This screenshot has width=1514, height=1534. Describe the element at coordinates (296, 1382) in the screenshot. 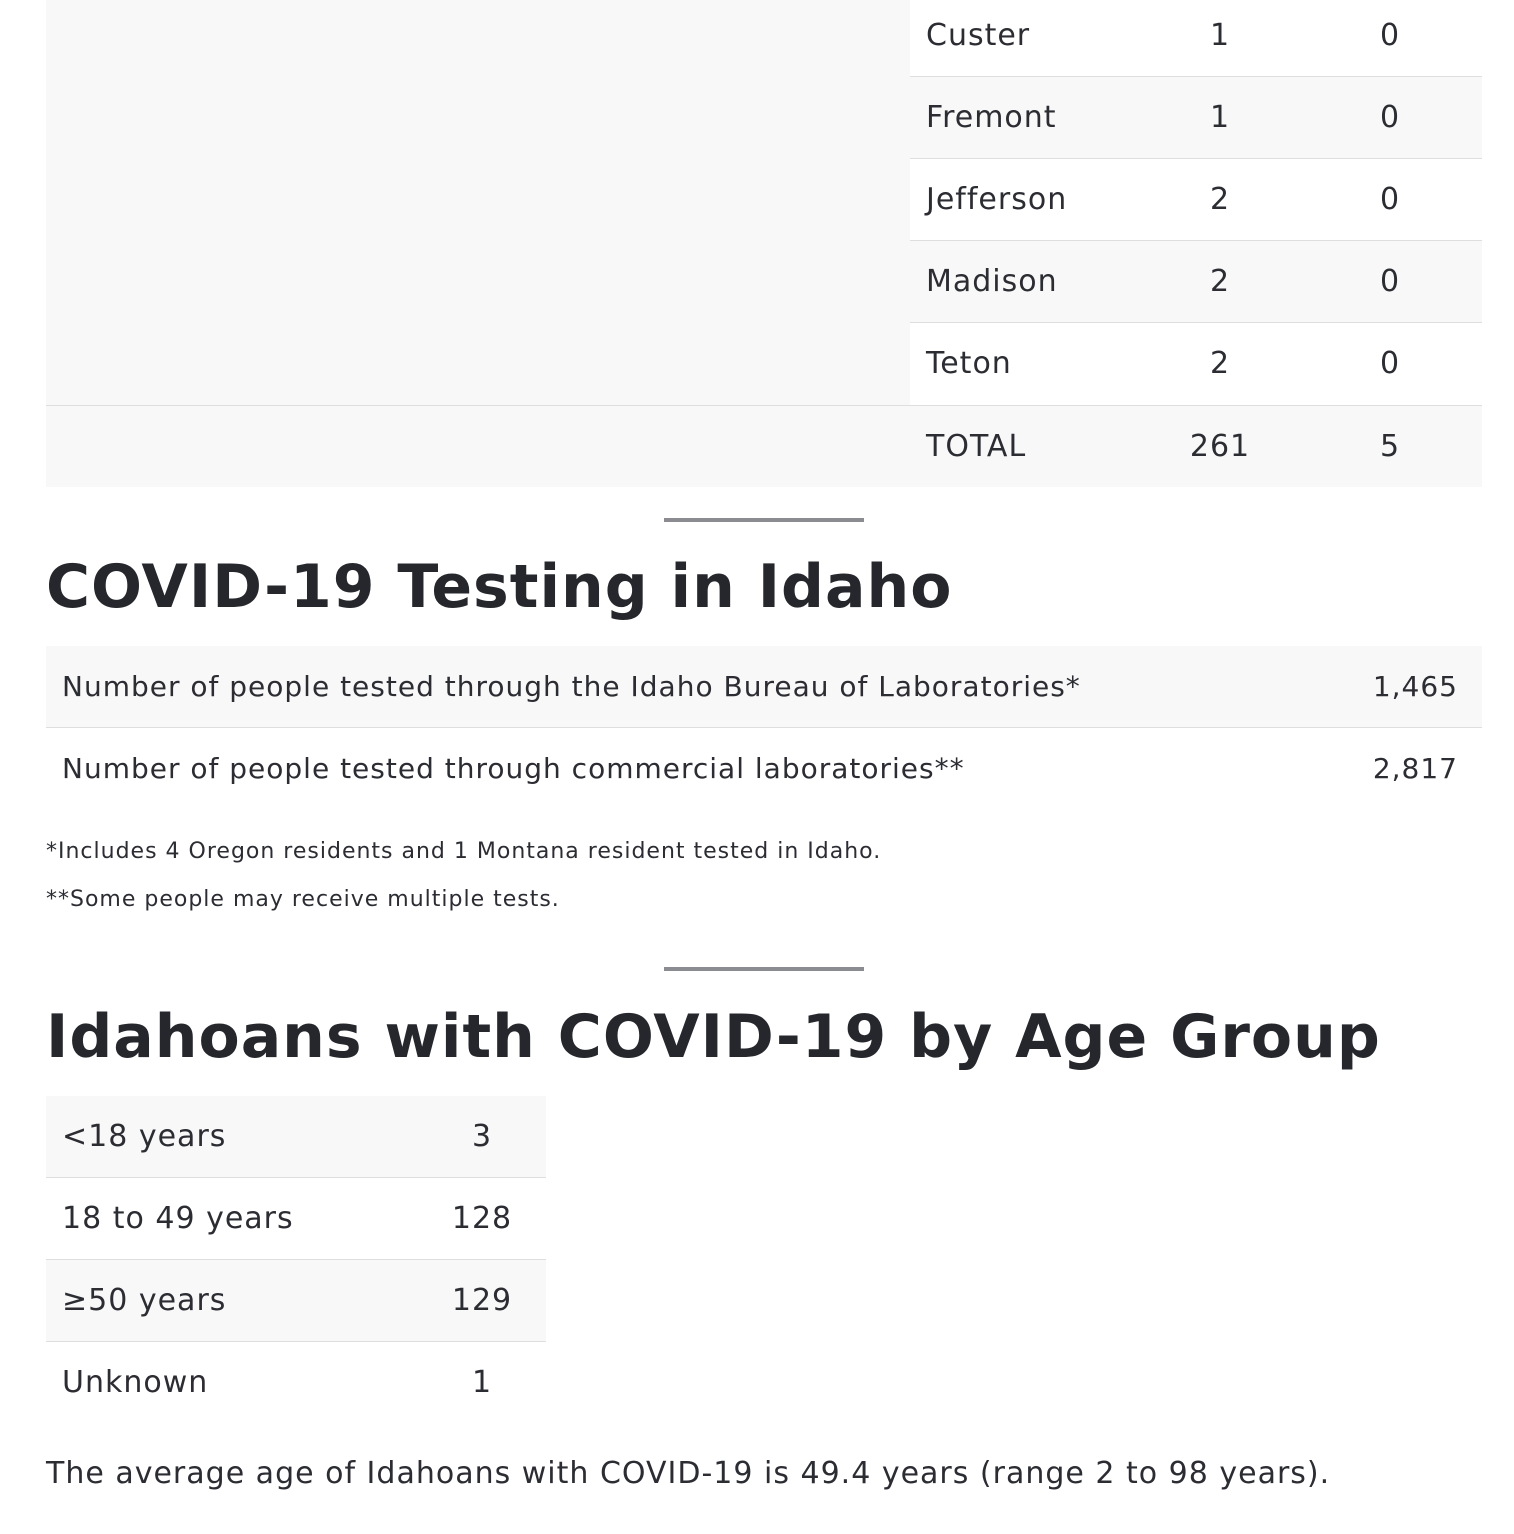

I see `table-row: Unknown 1` at that location.